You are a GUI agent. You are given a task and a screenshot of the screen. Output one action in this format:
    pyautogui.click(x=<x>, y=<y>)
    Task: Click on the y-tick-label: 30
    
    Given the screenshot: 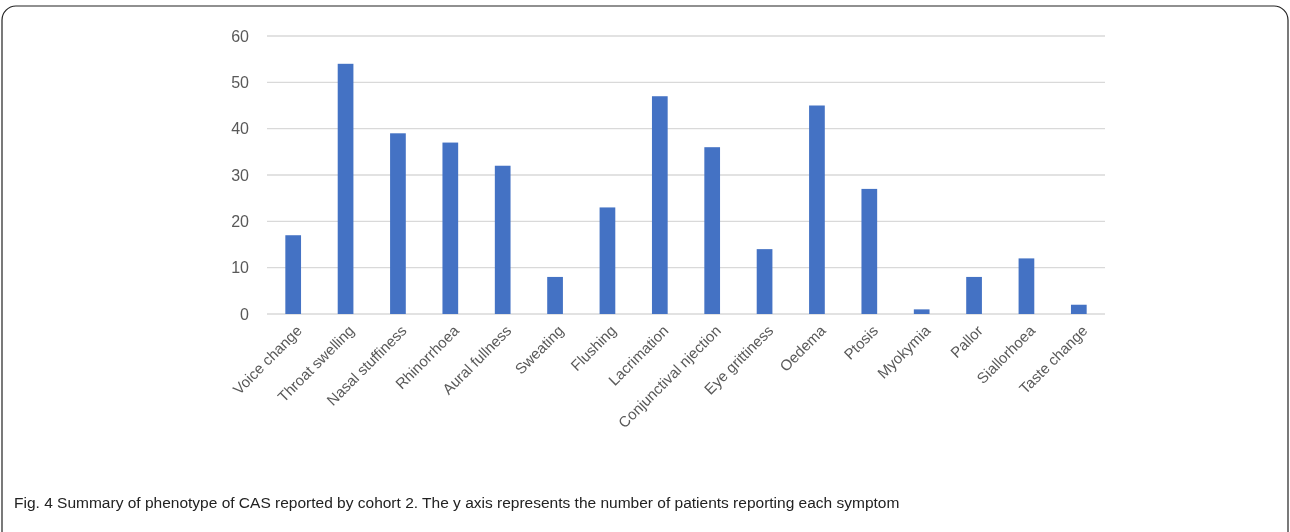 What is the action you would take?
    pyautogui.click(x=240, y=175)
    